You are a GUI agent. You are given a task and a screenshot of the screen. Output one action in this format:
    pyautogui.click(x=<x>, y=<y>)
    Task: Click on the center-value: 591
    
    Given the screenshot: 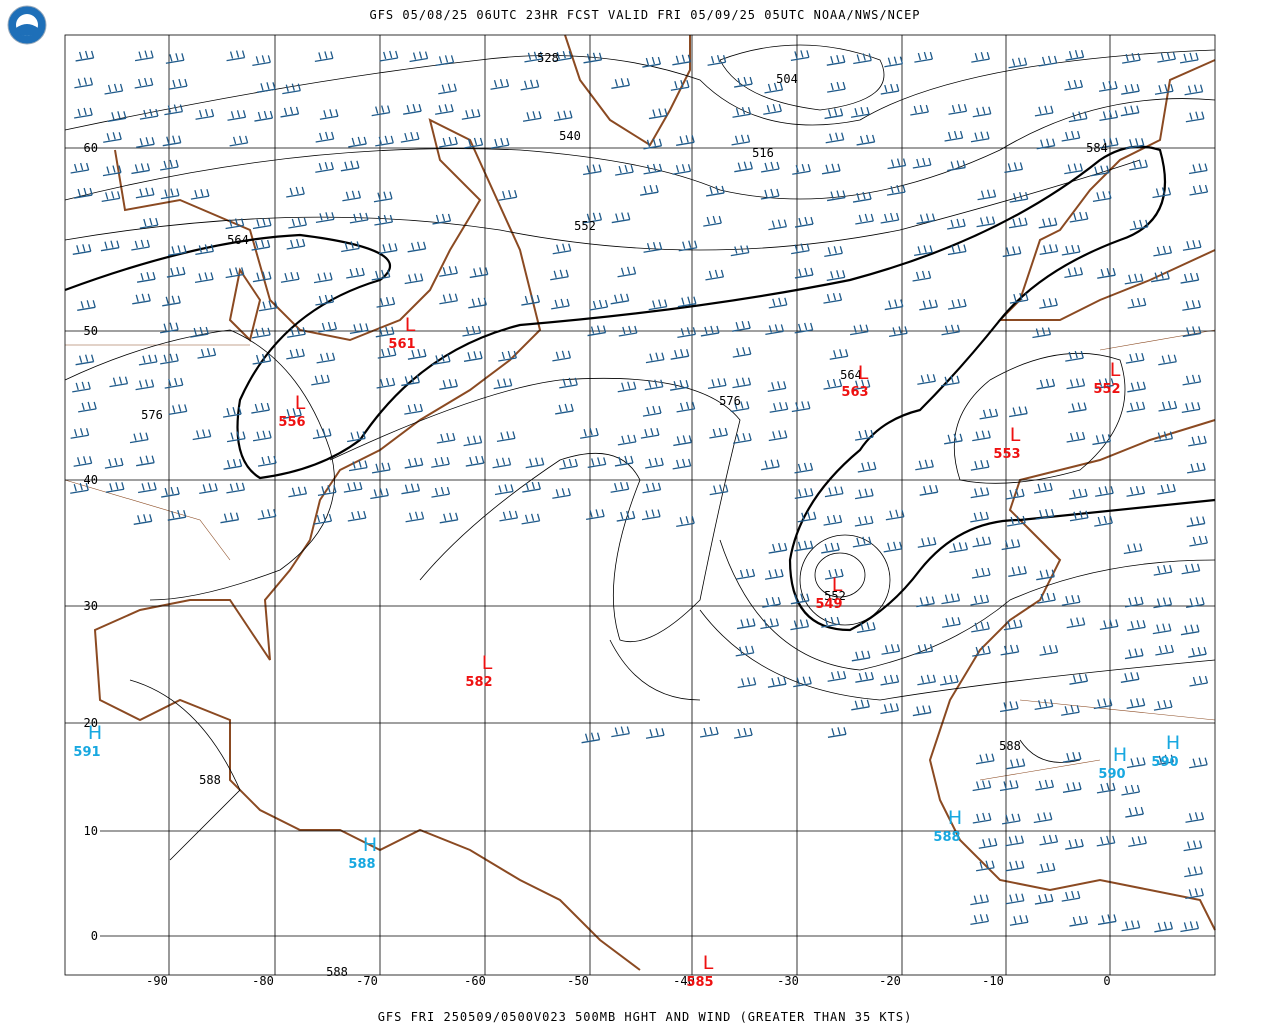 What is the action you would take?
    pyautogui.click(x=86, y=752)
    